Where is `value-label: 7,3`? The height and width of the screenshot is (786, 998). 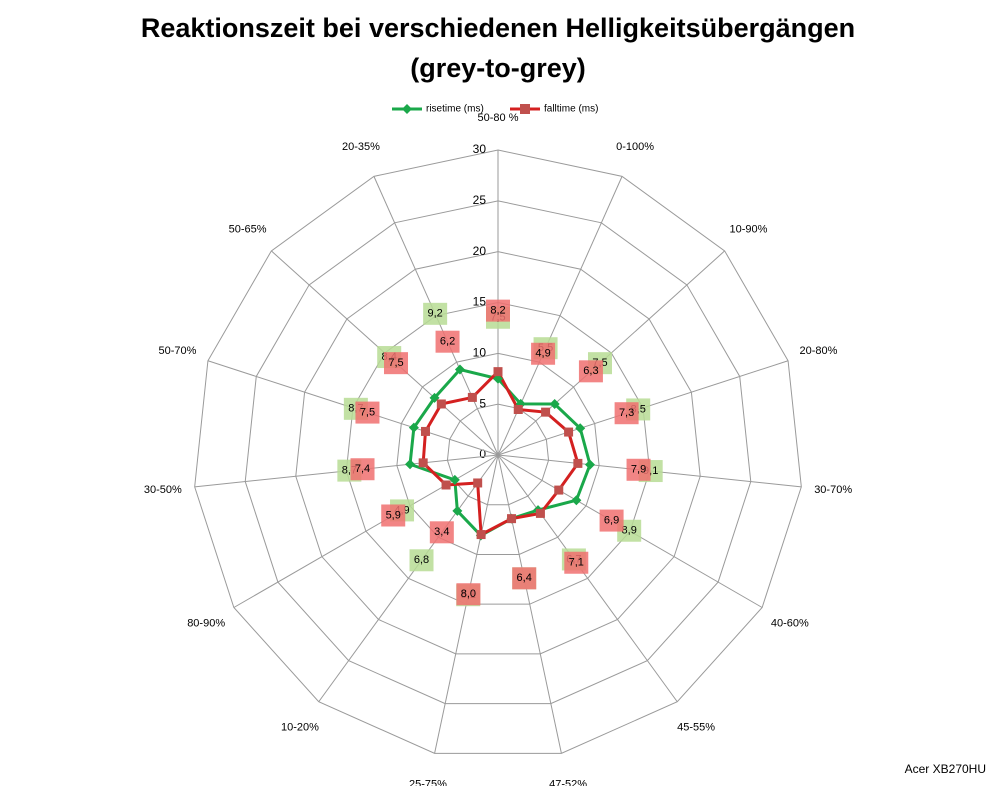 value-label: 7,3 is located at coordinates (626, 413).